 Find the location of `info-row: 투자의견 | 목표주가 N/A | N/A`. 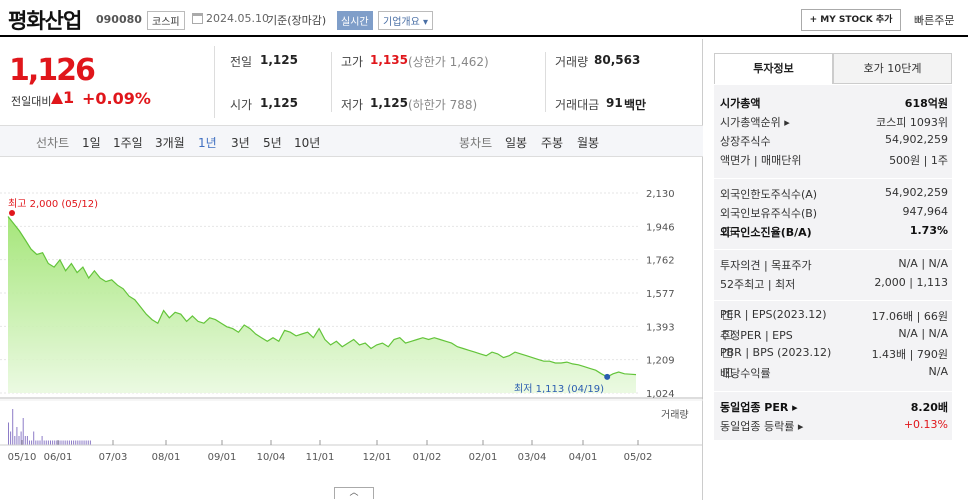

info-row: 투자의견 | 목표주가 N/A | N/A is located at coordinates (834, 266).